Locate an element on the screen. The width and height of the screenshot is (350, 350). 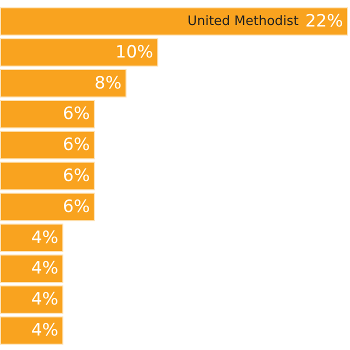
y-tick-label: United Methodist is located at coordinates (243, 21).